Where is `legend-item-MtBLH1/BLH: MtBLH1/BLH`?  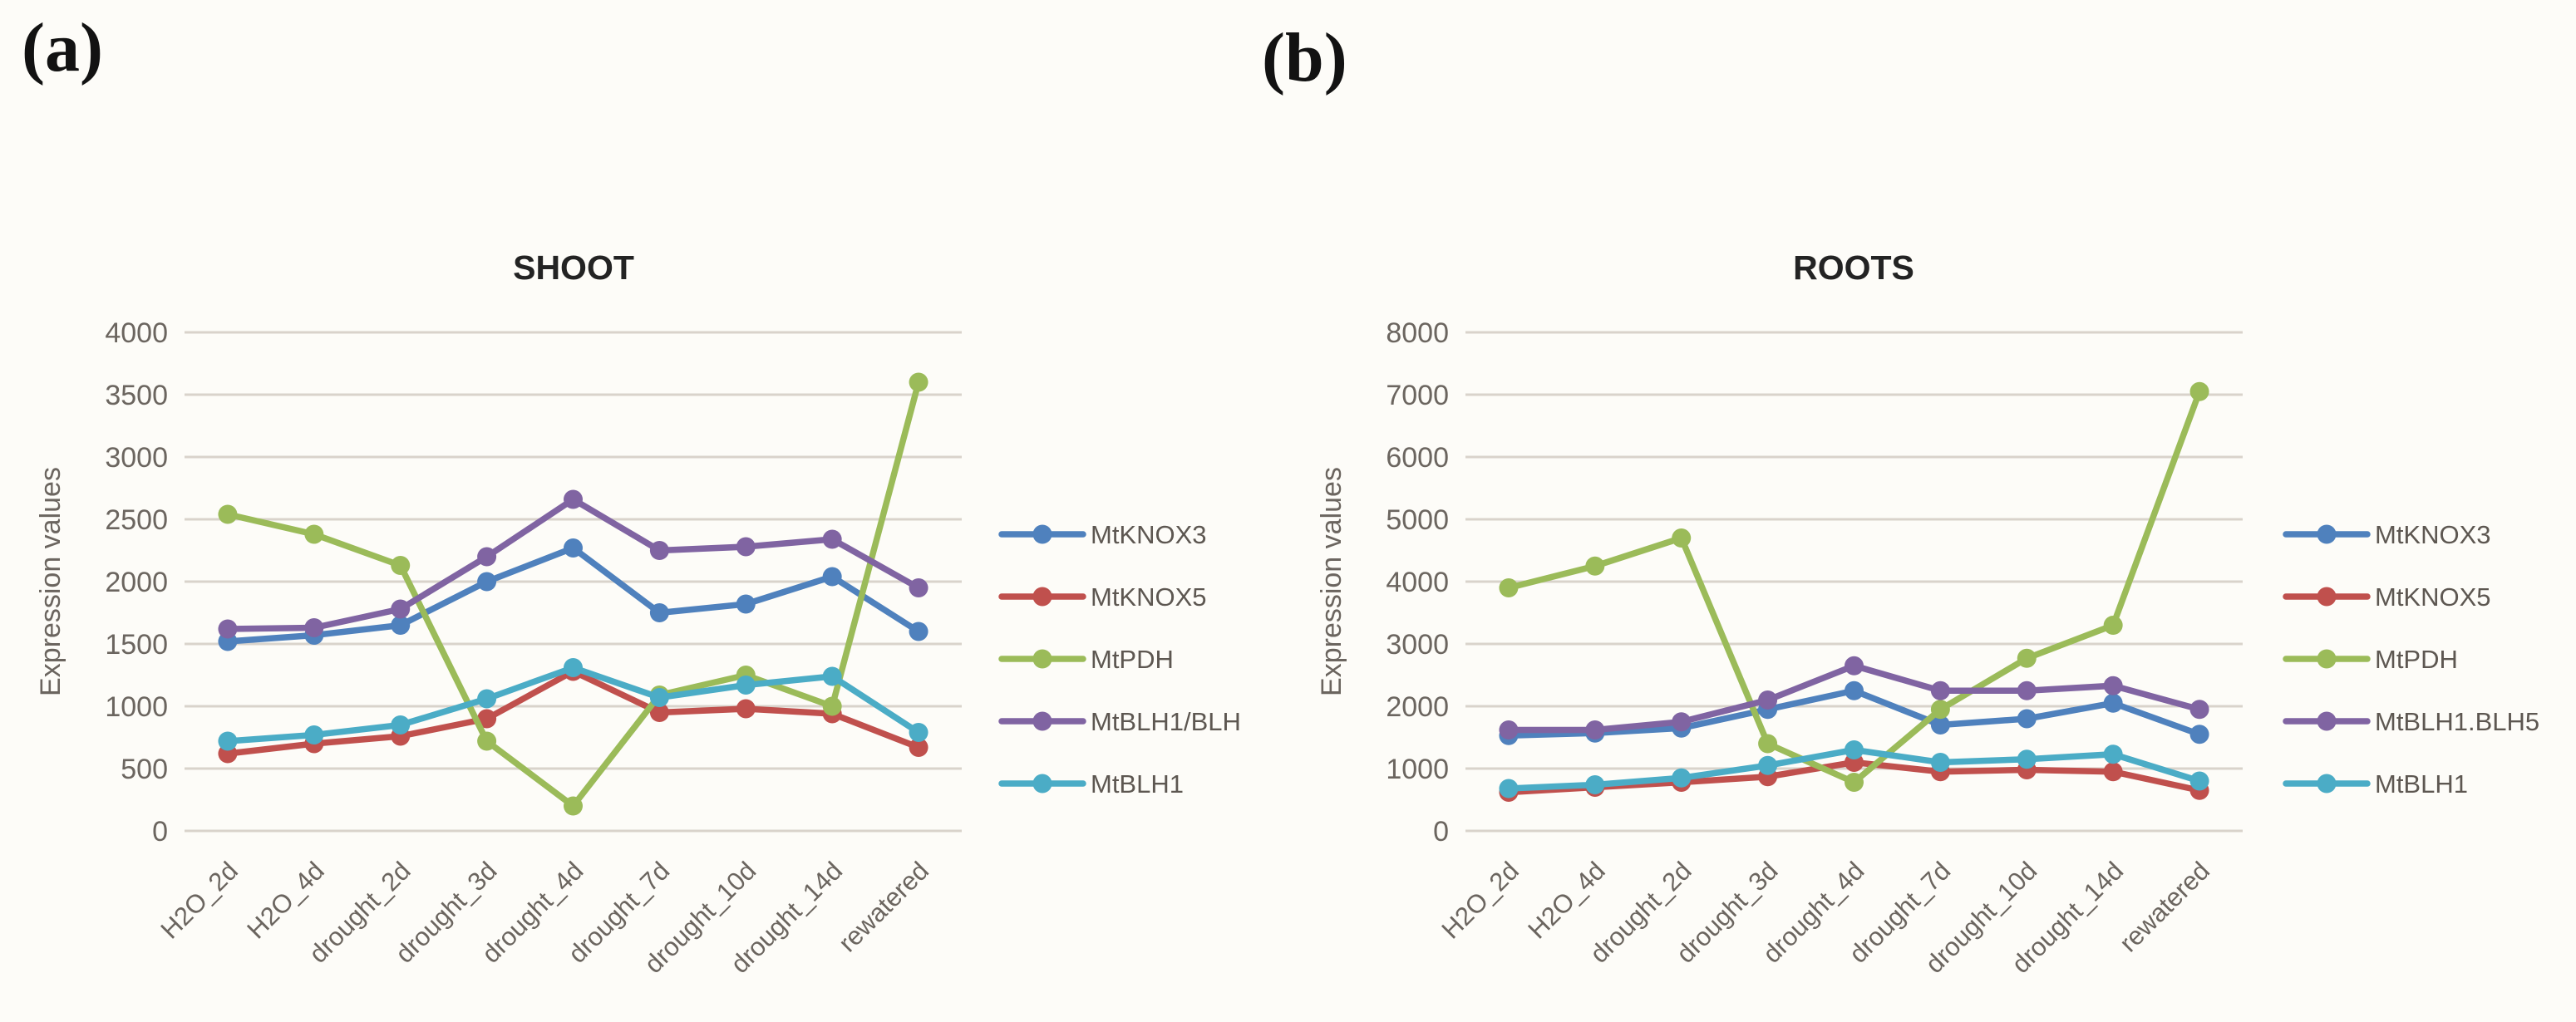
legend-item-MtBLH1/BLH: MtBLH1/BLH is located at coordinates (1119, 722).